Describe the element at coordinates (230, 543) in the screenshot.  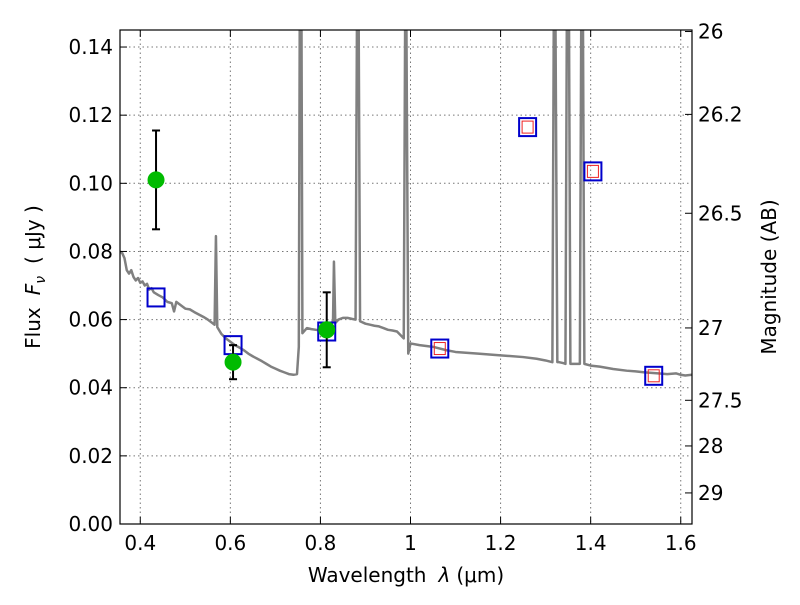
I see `x-tick-label: 0.6` at that location.